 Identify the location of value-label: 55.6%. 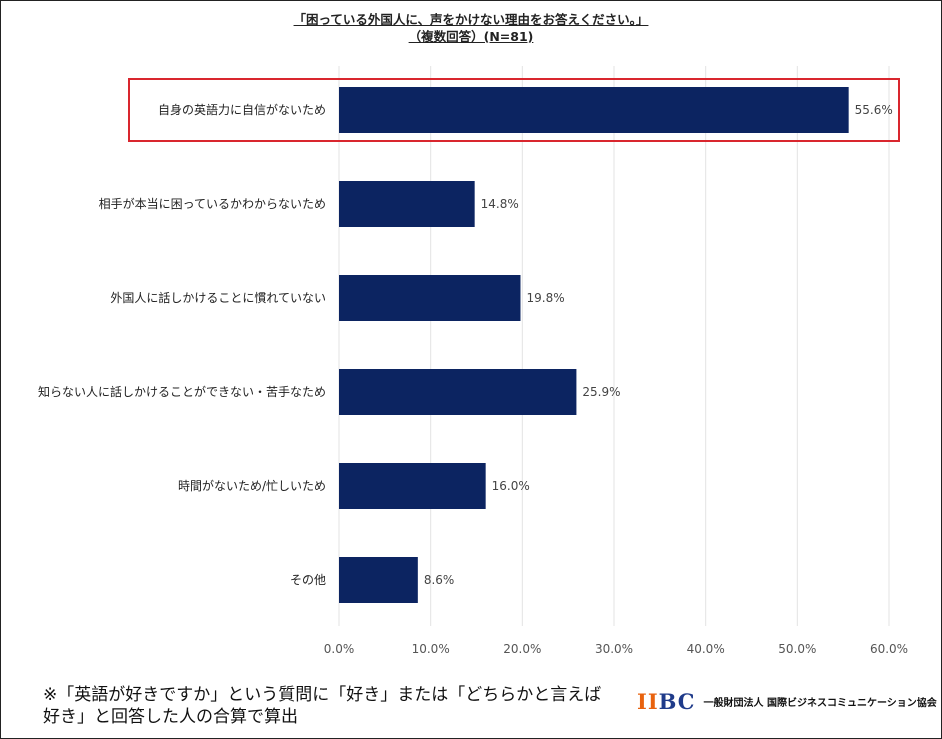
(874, 110).